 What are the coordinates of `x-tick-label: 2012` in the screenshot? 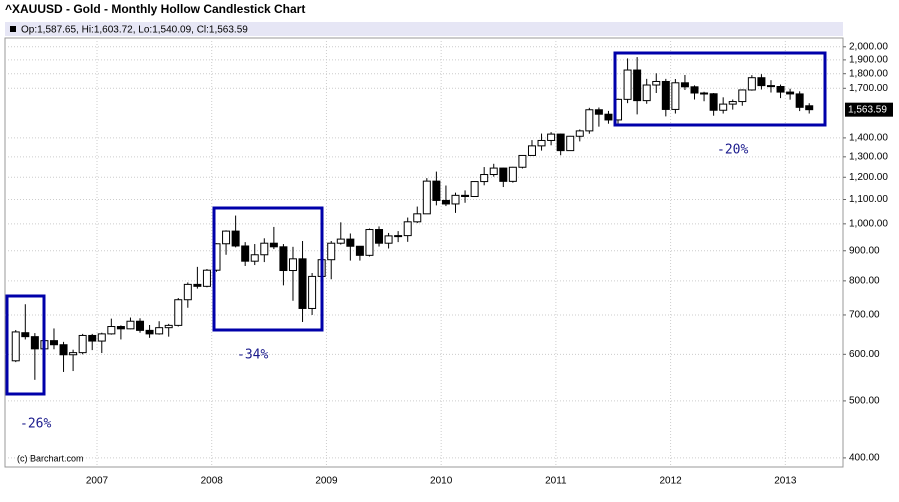 It's located at (670, 481).